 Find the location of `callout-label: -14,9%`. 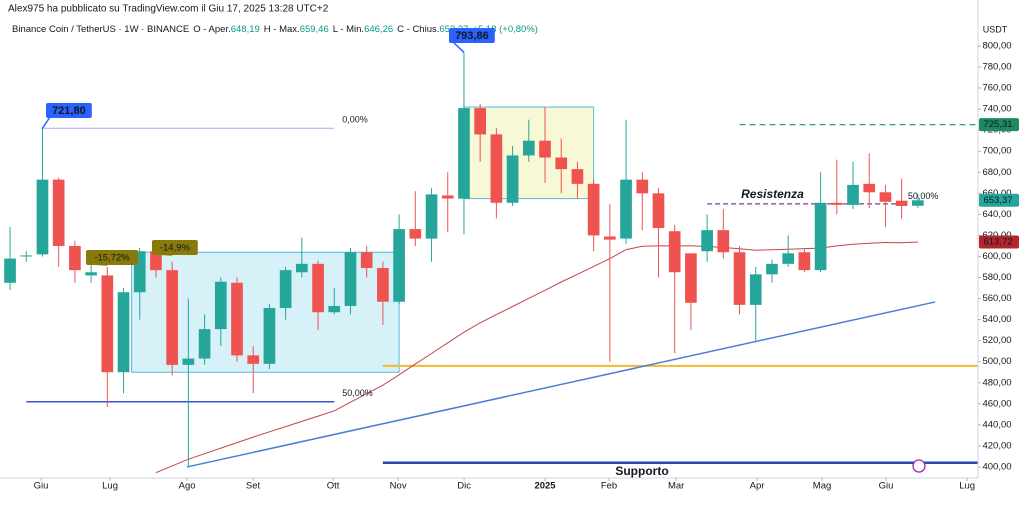

callout-label: -14,9% is located at coordinates (175, 248).